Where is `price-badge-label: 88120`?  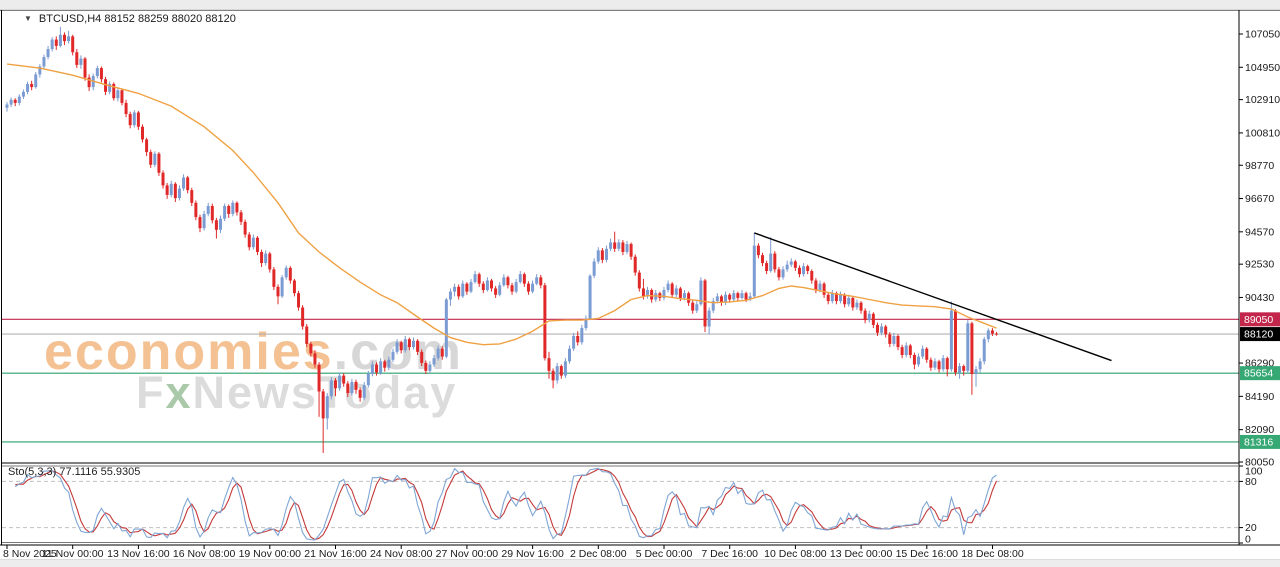 price-badge-label: 88120 is located at coordinates (1258, 335).